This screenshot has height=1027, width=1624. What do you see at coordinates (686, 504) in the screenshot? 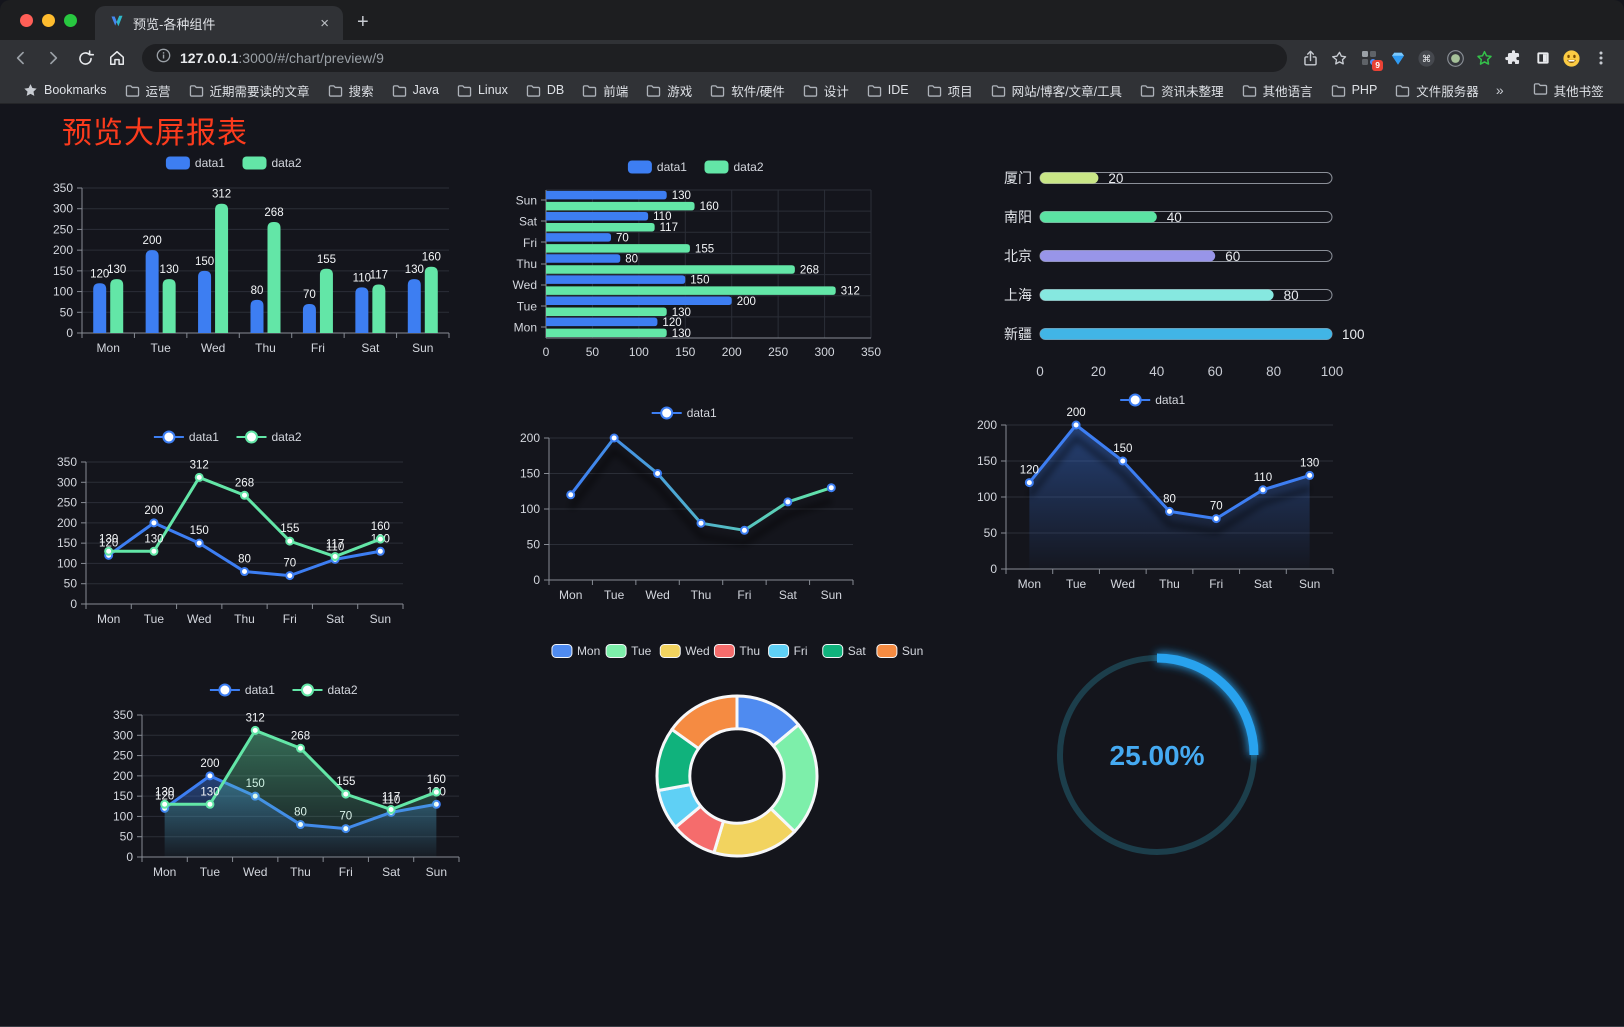
I see `chart-gradient-line: data1 0 50 100 150 200 Mon Tue Wed Thu Fri Sat Sun` at bounding box center [686, 504].